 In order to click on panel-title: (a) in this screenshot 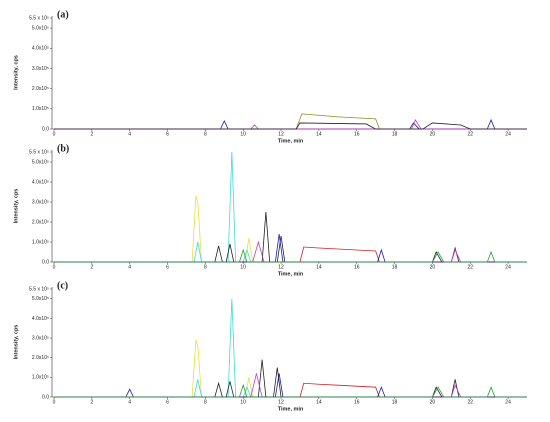, I will do `click(63, 14)`.